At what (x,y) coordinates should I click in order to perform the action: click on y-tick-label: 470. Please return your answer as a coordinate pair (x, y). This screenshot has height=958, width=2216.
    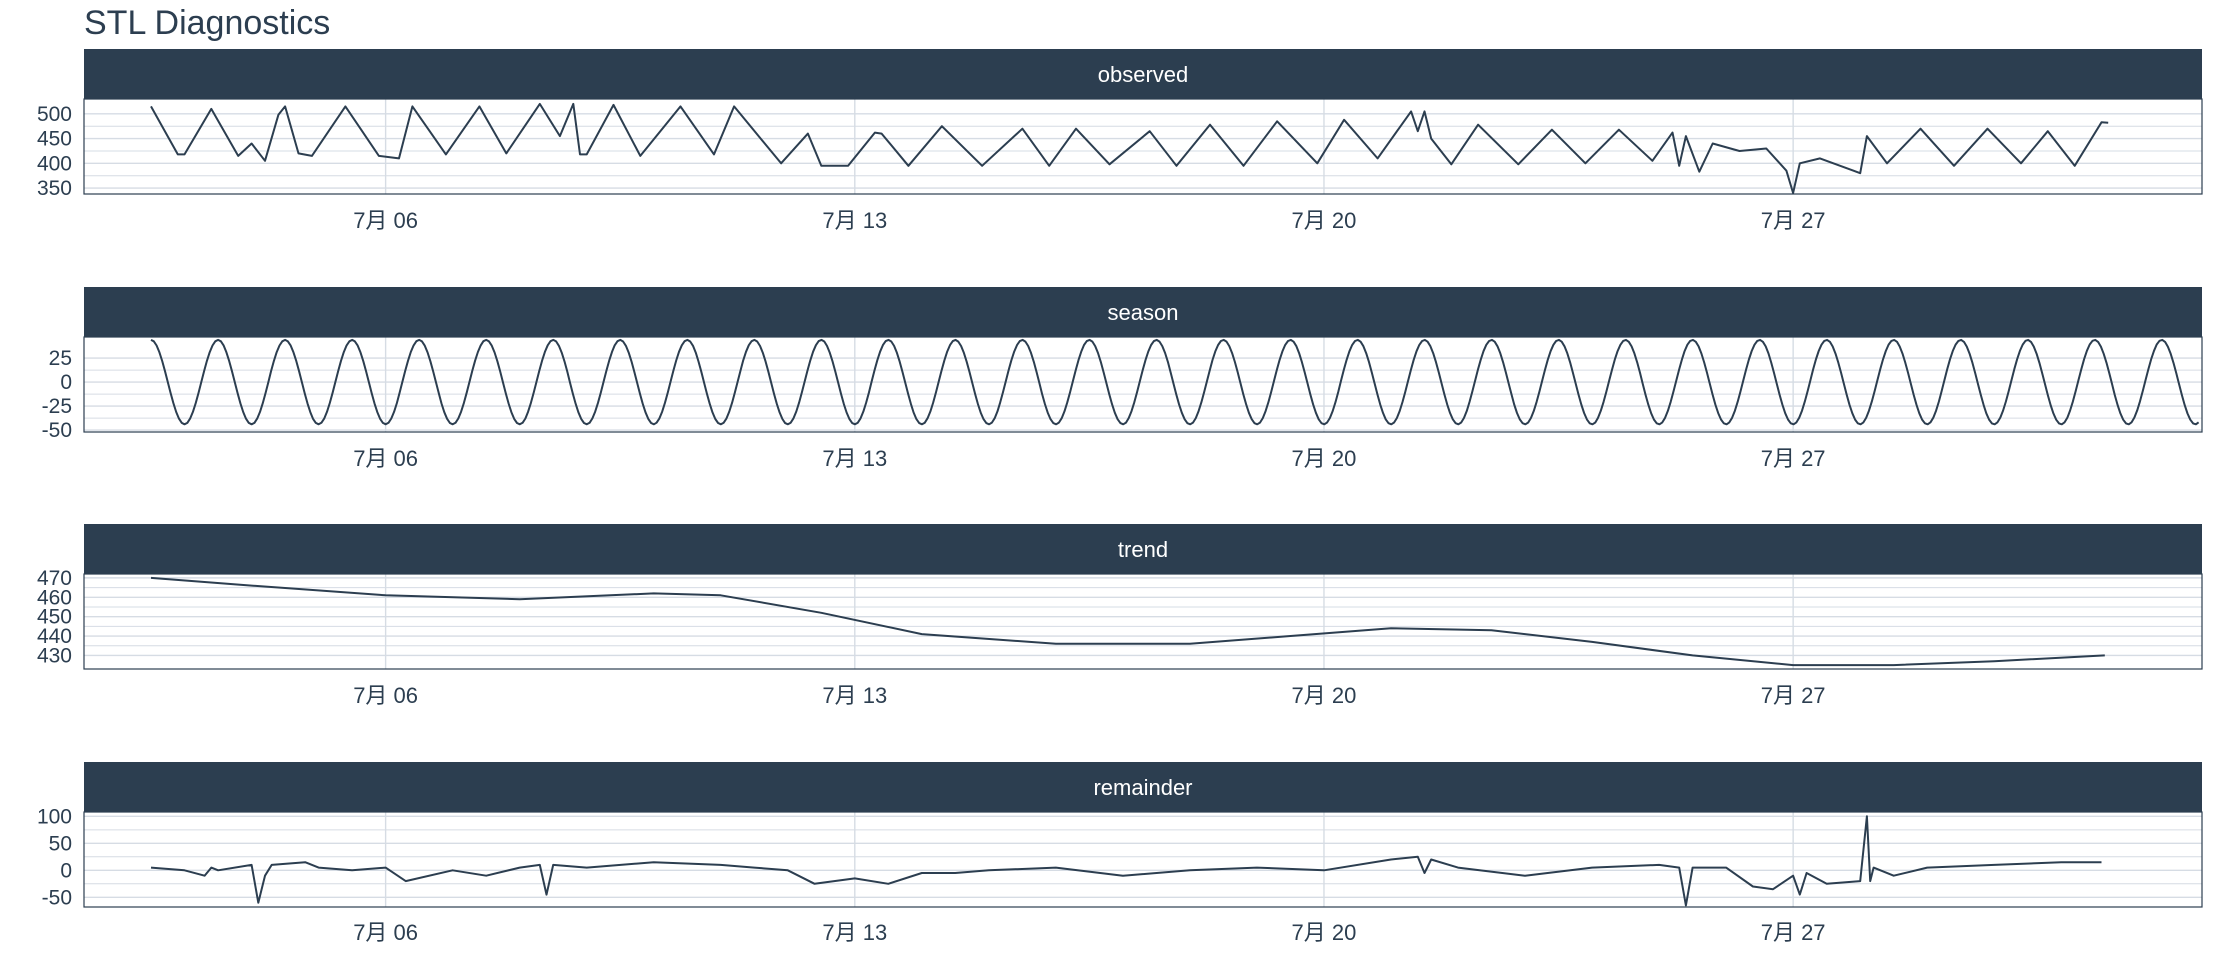
    Looking at the image, I should click on (54, 578).